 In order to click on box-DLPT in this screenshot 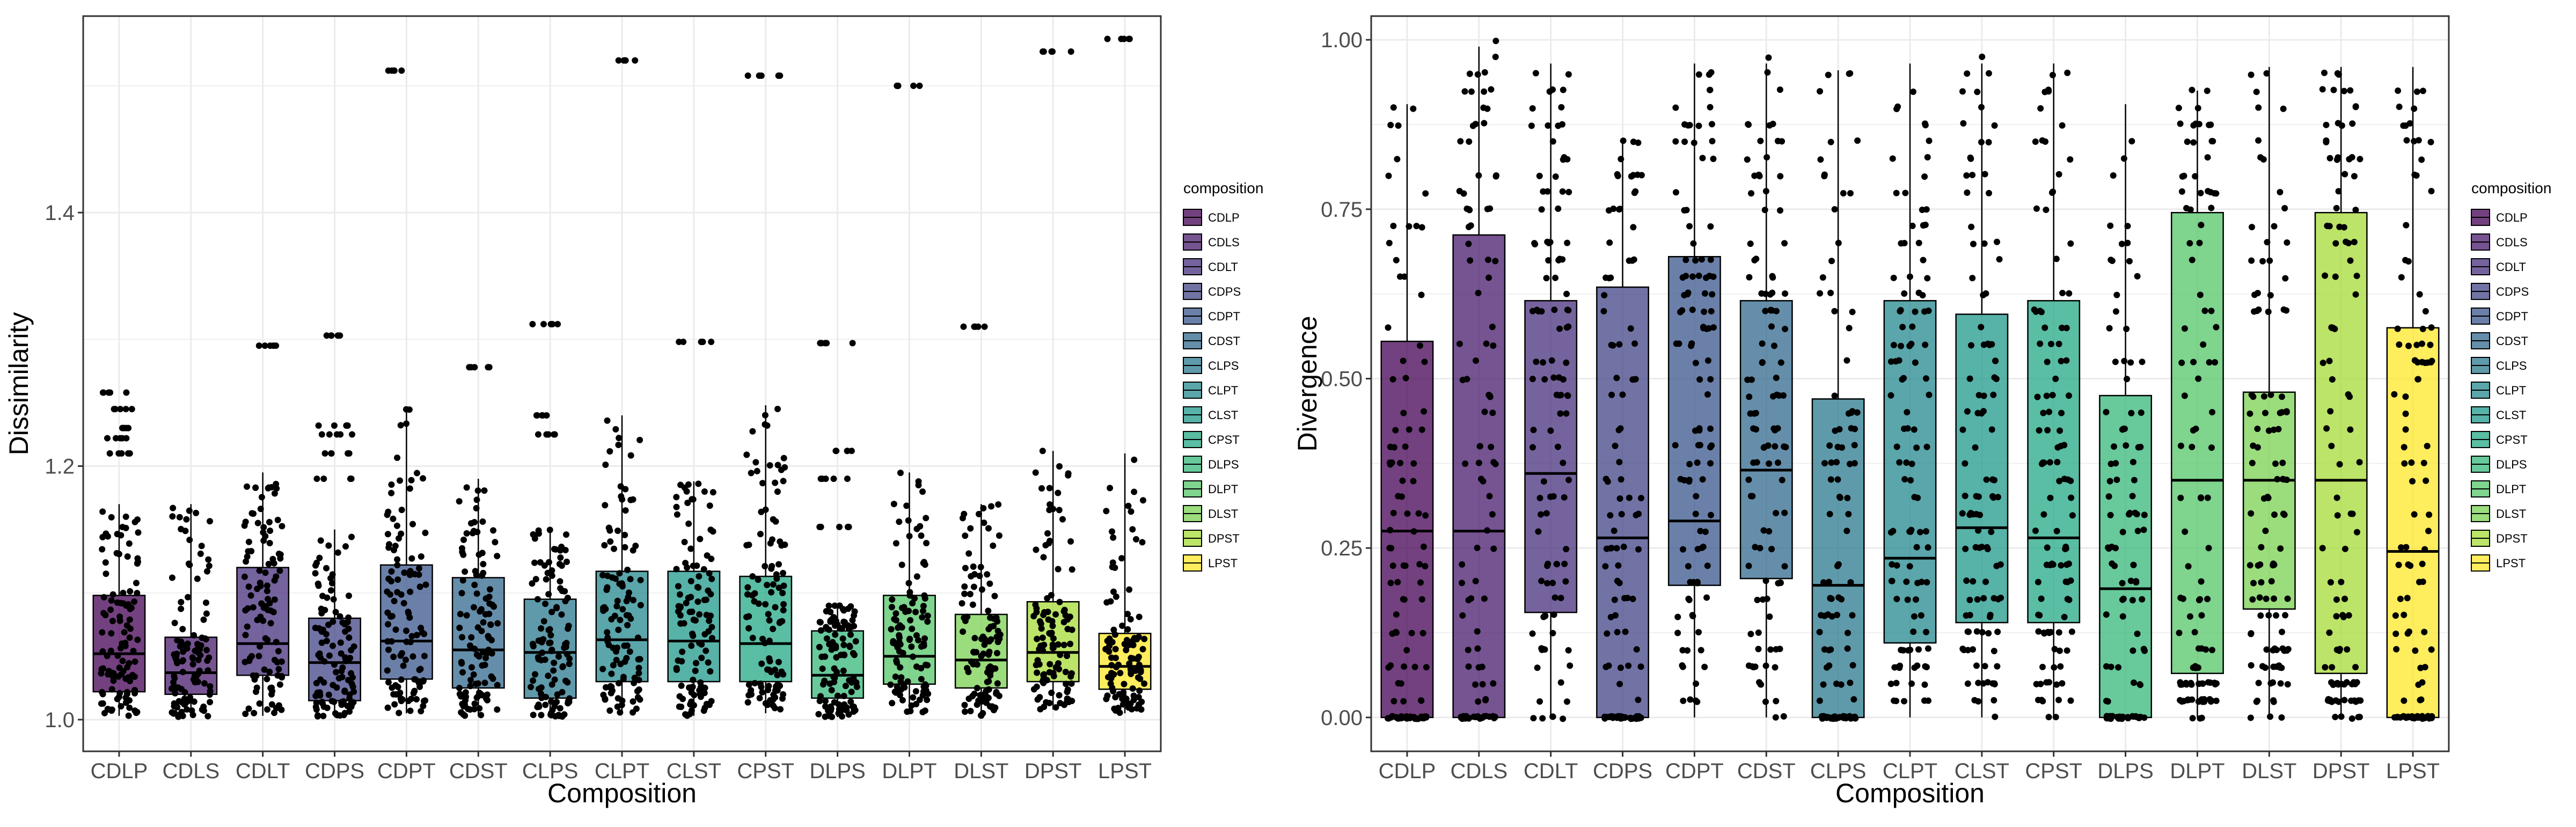, I will do `click(2197, 443)`.